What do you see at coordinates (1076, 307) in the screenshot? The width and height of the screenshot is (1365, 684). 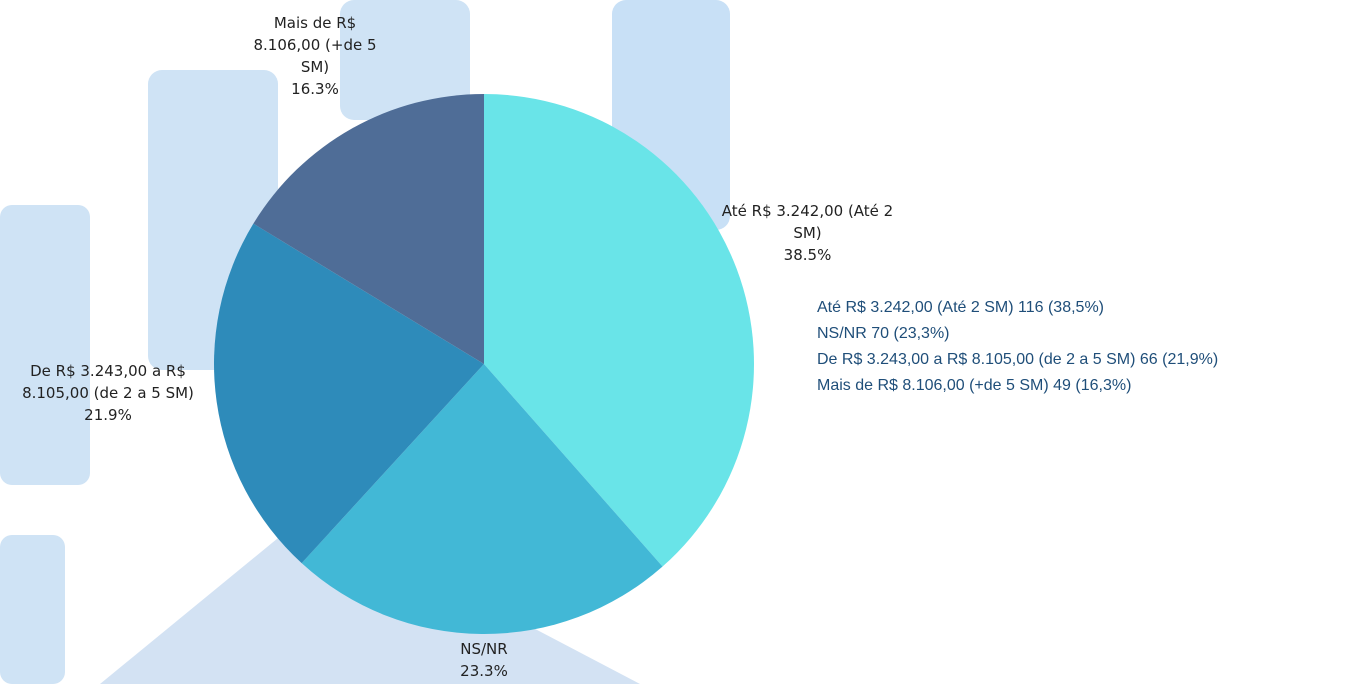 I see `legend-percent: (38,5%)` at bounding box center [1076, 307].